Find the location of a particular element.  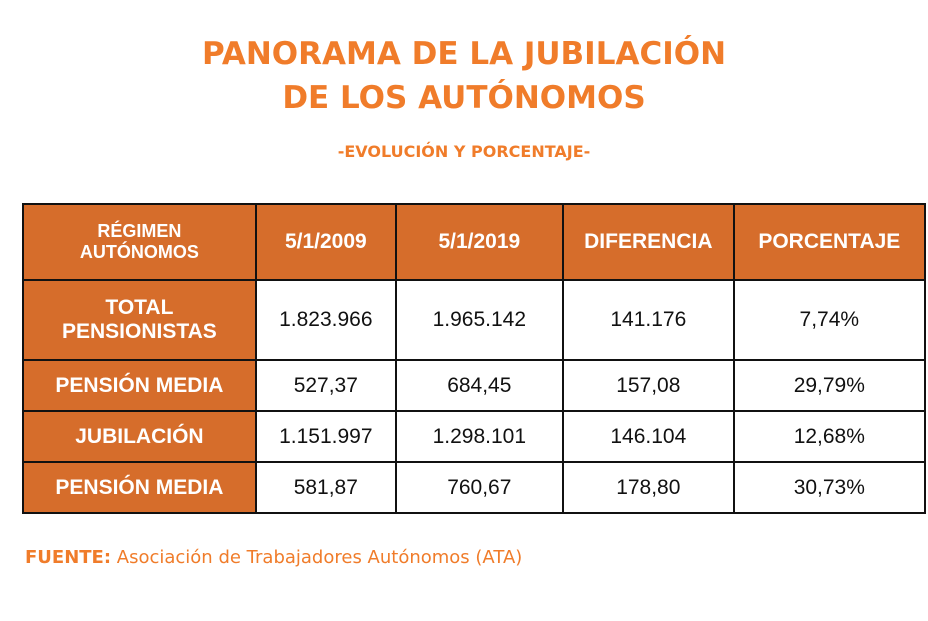

column-header: DIFERENCIA is located at coordinates (648, 242).